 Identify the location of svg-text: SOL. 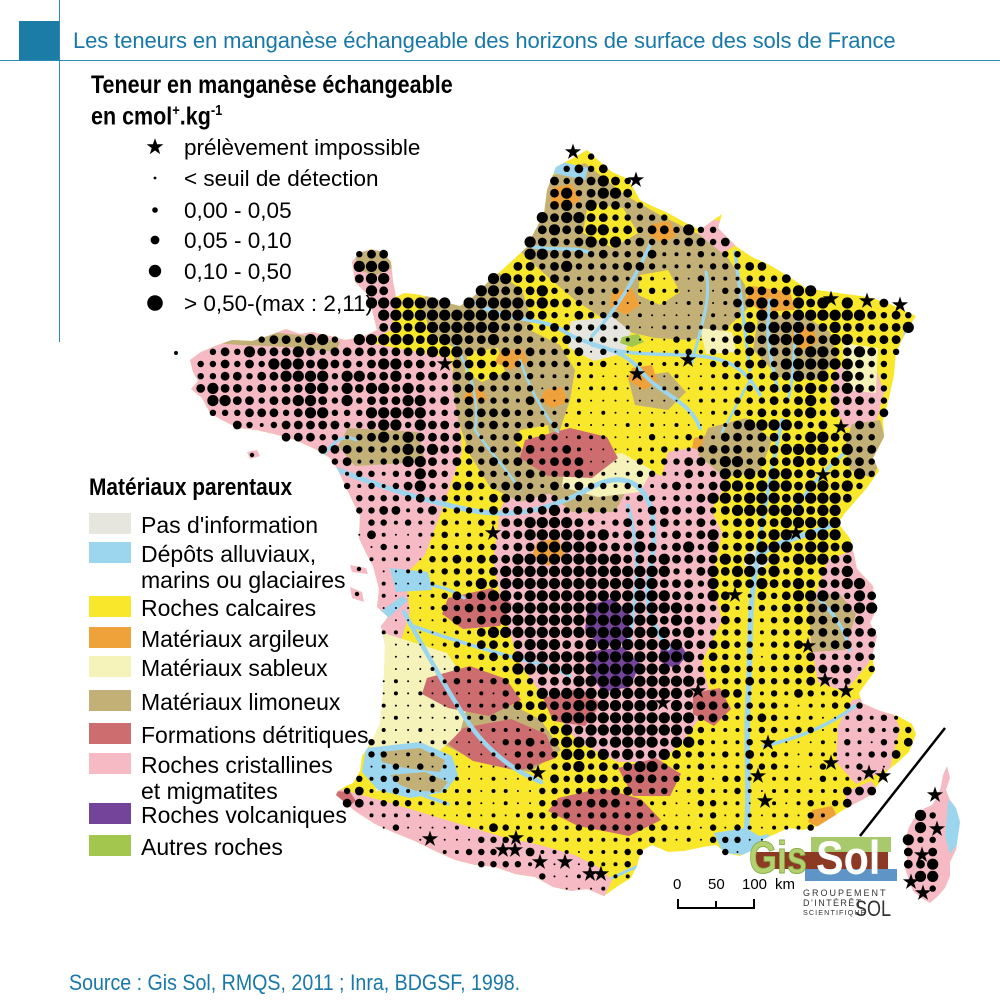
(873, 909).